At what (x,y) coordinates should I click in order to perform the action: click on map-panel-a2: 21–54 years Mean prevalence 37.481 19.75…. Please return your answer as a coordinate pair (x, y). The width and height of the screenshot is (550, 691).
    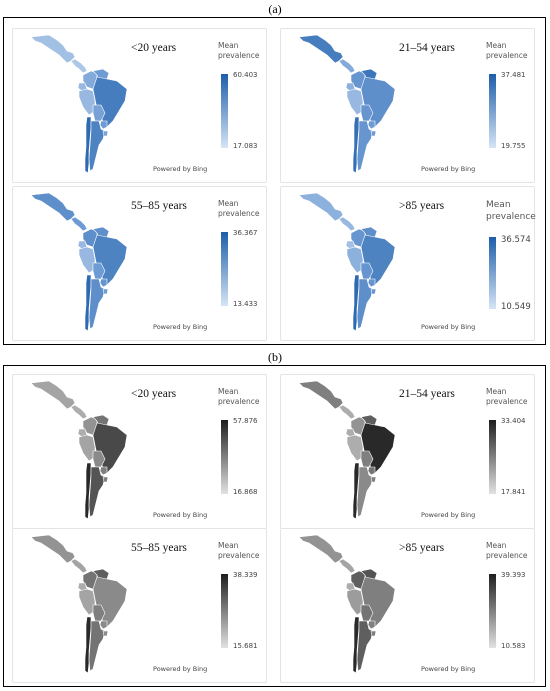
    Looking at the image, I should click on (407, 105).